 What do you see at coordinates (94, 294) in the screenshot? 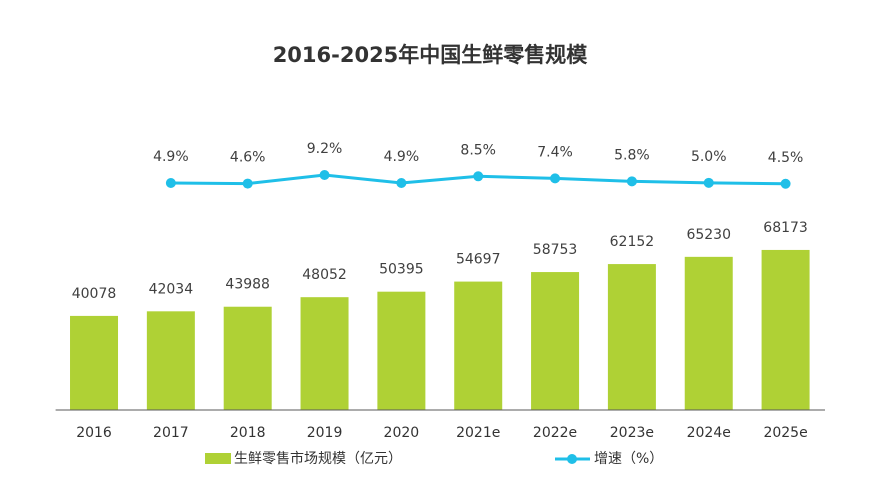
I see `bar-value-label: 40078` at bounding box center [94, 294].